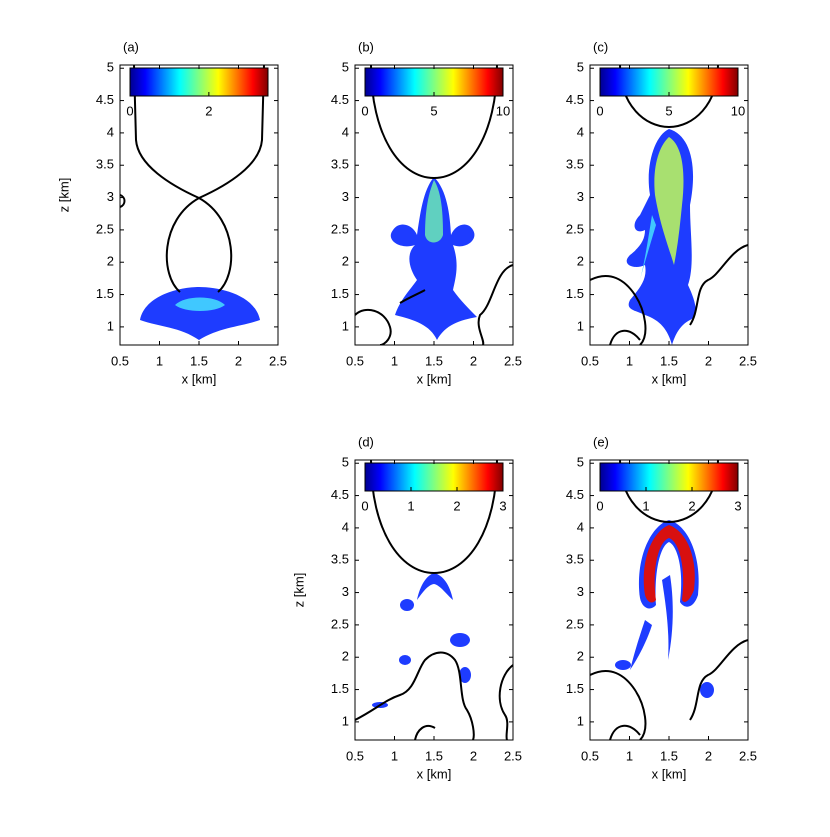 Image resolution: width=830 pixels, height=837 pixels. What do you see at coordinates (502, 505) in the screenshot?
I see `colorbar-tick-label: 3` at bounding box center [502, 505].